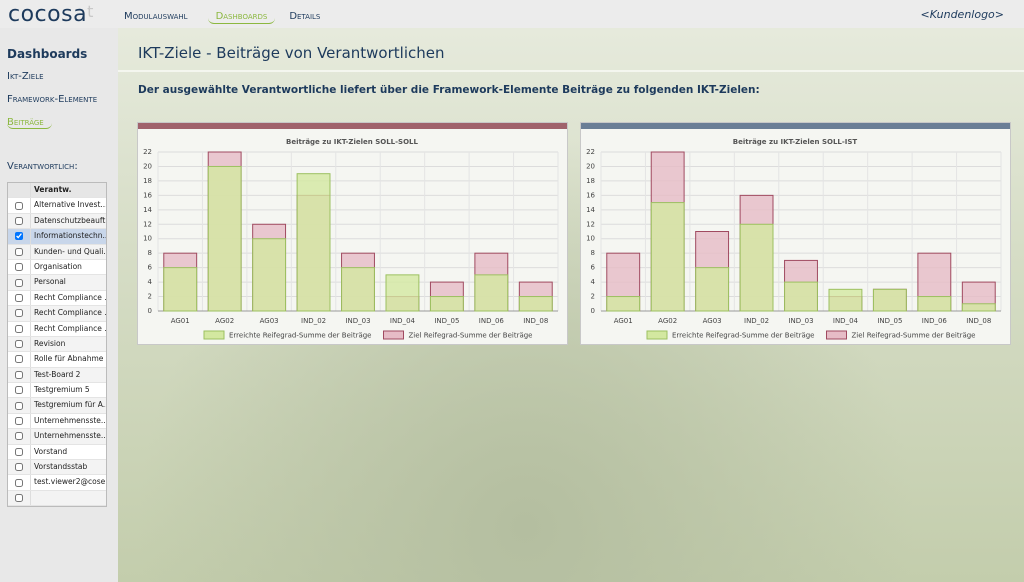  I want to click on list-item: Testgremium 5, so click(62, 390).